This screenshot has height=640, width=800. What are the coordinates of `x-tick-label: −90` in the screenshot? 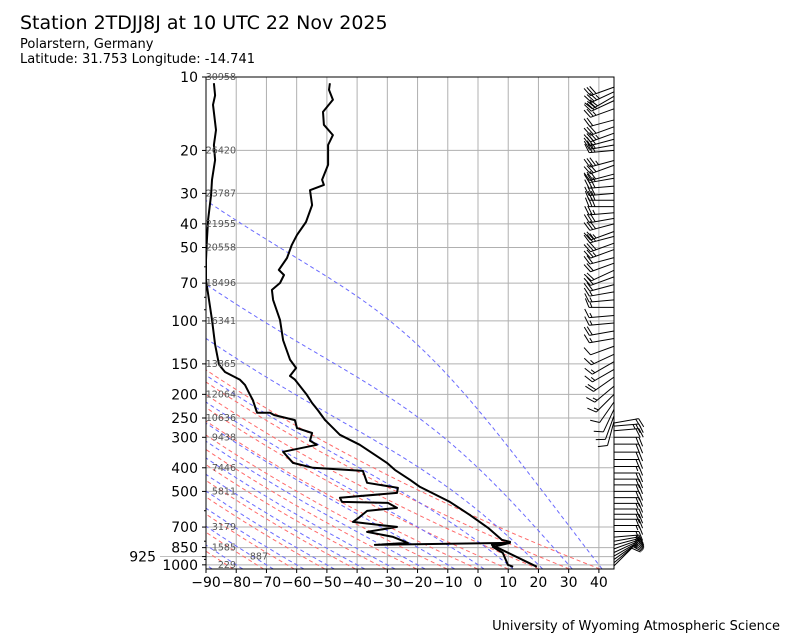 It's located at (206, 583).